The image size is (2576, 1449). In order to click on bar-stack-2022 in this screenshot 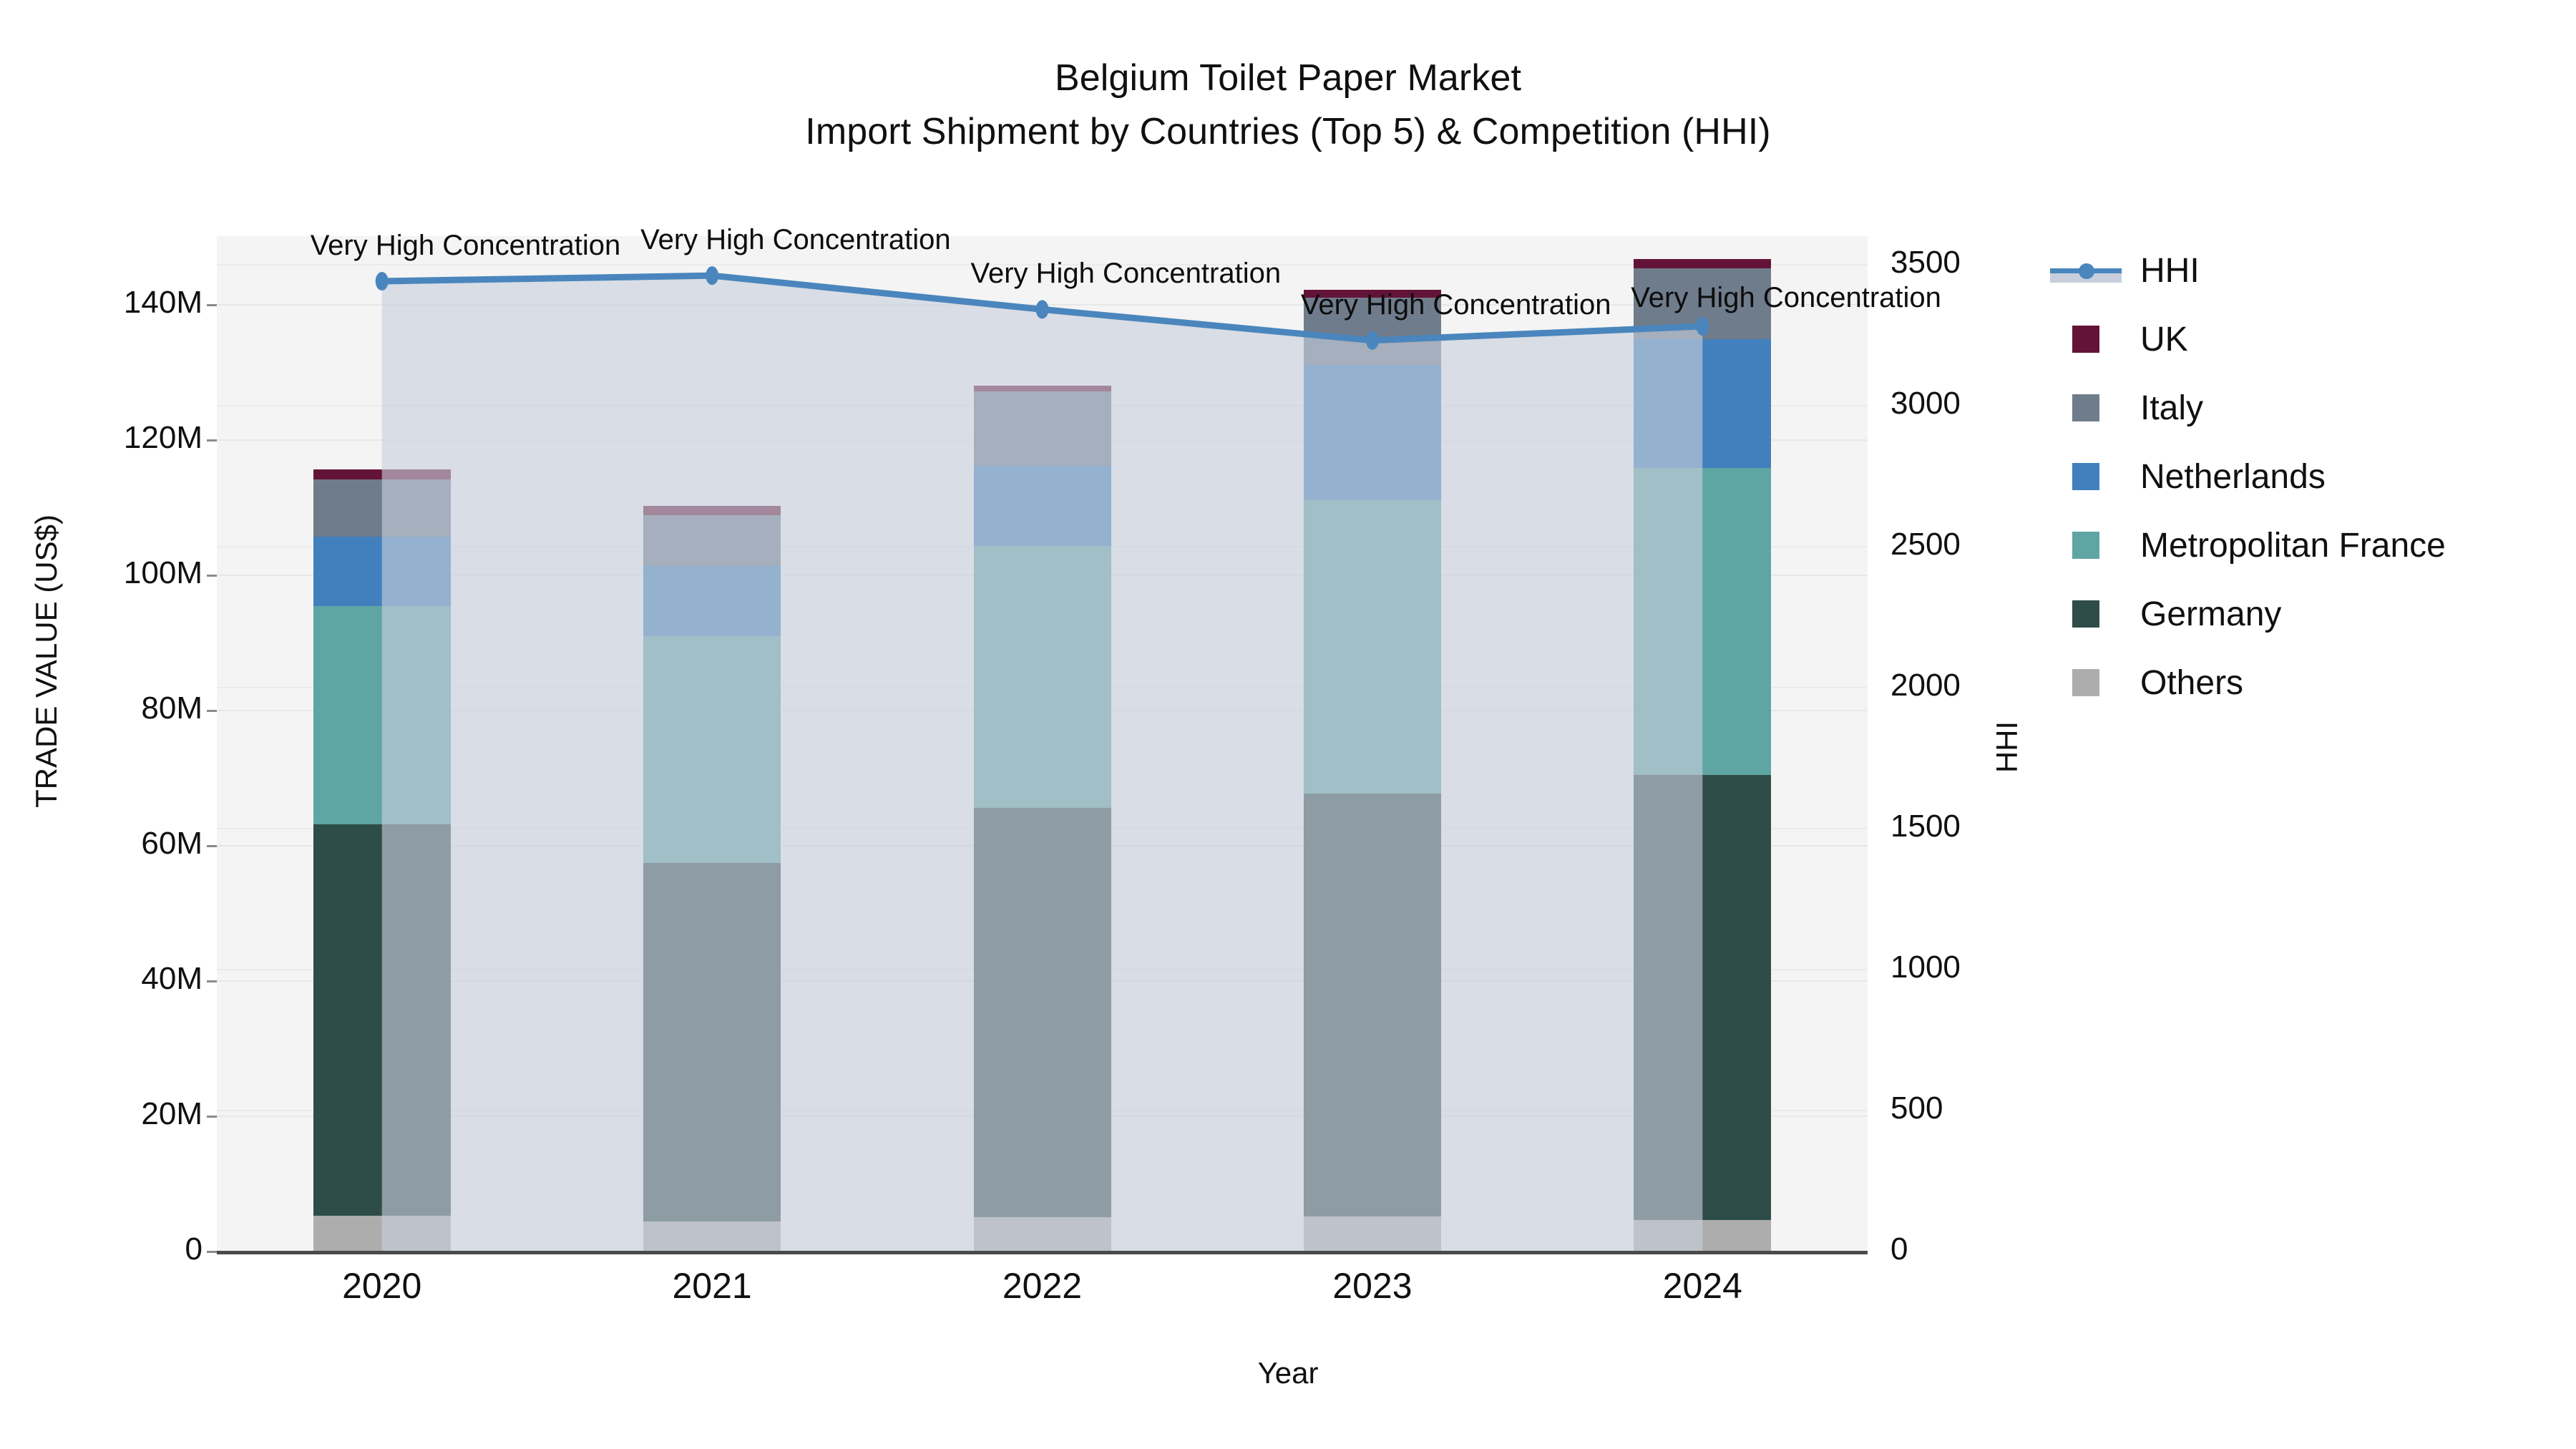, I will do `click(1042, 818)`.